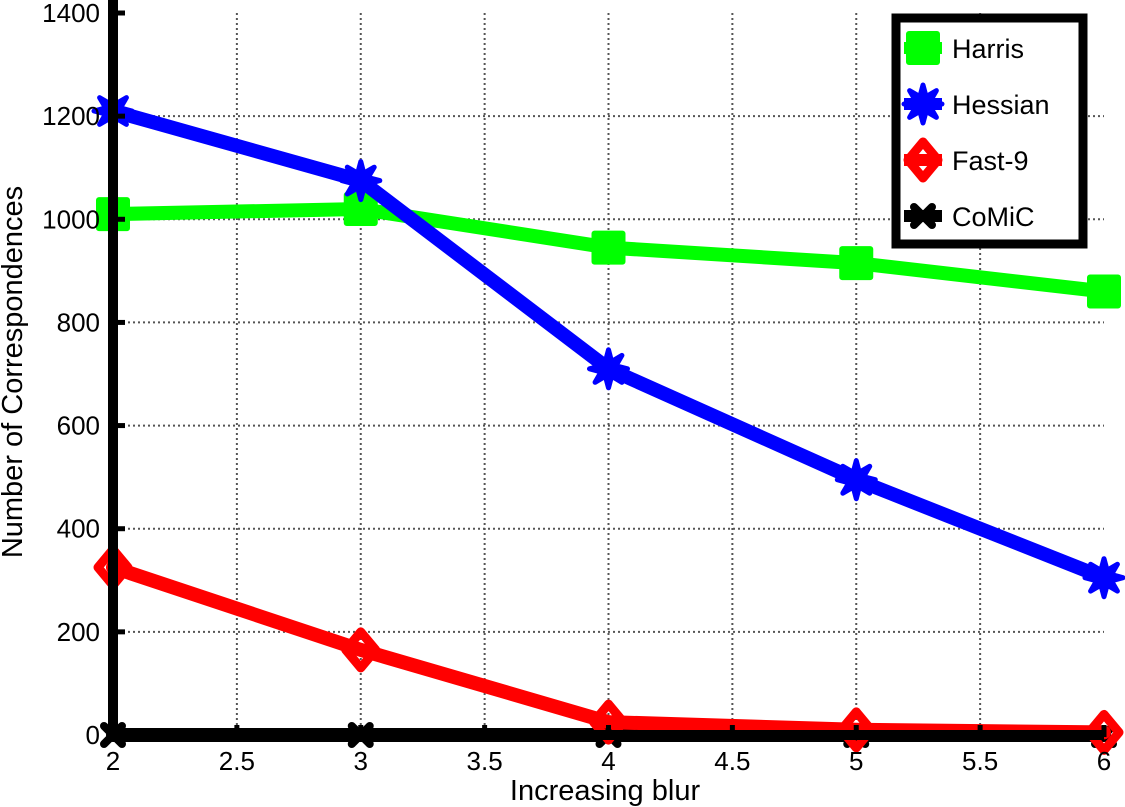  I want to click on y-axis-label: Number of Correspondences, so click(14, 372).